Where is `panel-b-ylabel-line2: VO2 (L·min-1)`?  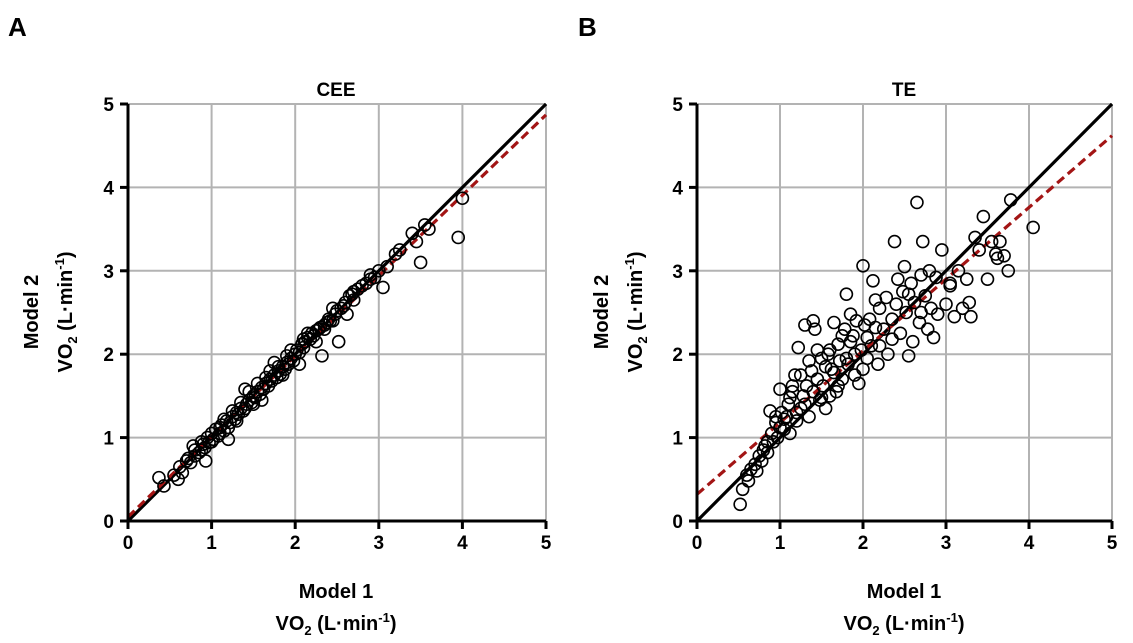 panel-b-ylabel-line2: VO2 (L·min-1) is located at coordinates (636, 311).